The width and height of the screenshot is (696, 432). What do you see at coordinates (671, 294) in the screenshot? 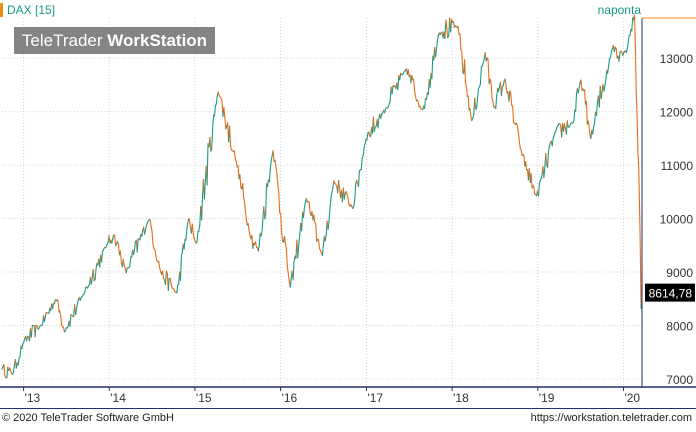
I see `last-price-label: 8614,78` at bounding box center [671, 294].